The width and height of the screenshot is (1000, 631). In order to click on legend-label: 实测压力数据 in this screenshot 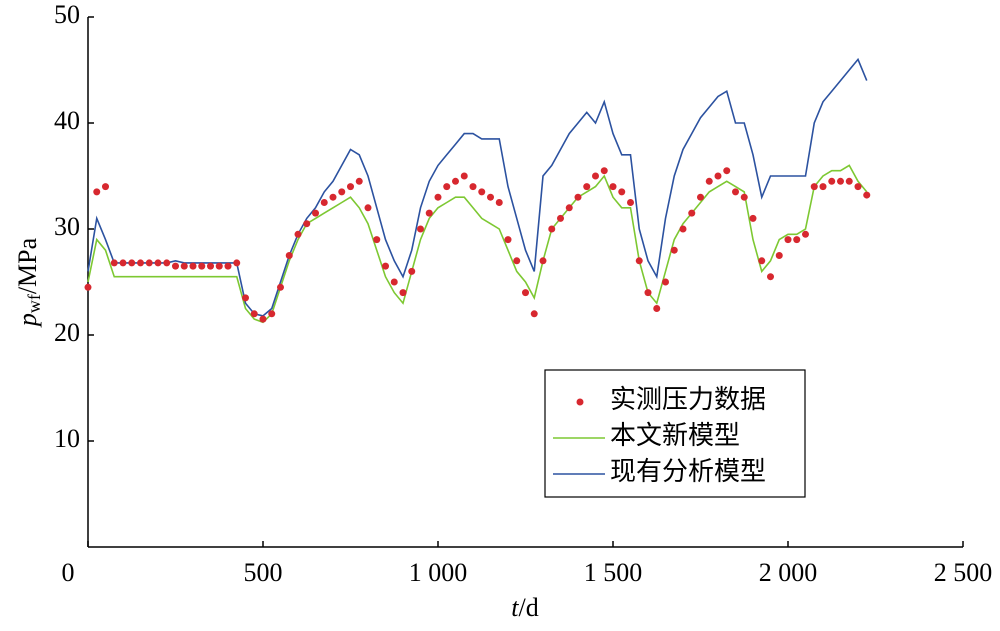, I will do `click(688, 399)`.